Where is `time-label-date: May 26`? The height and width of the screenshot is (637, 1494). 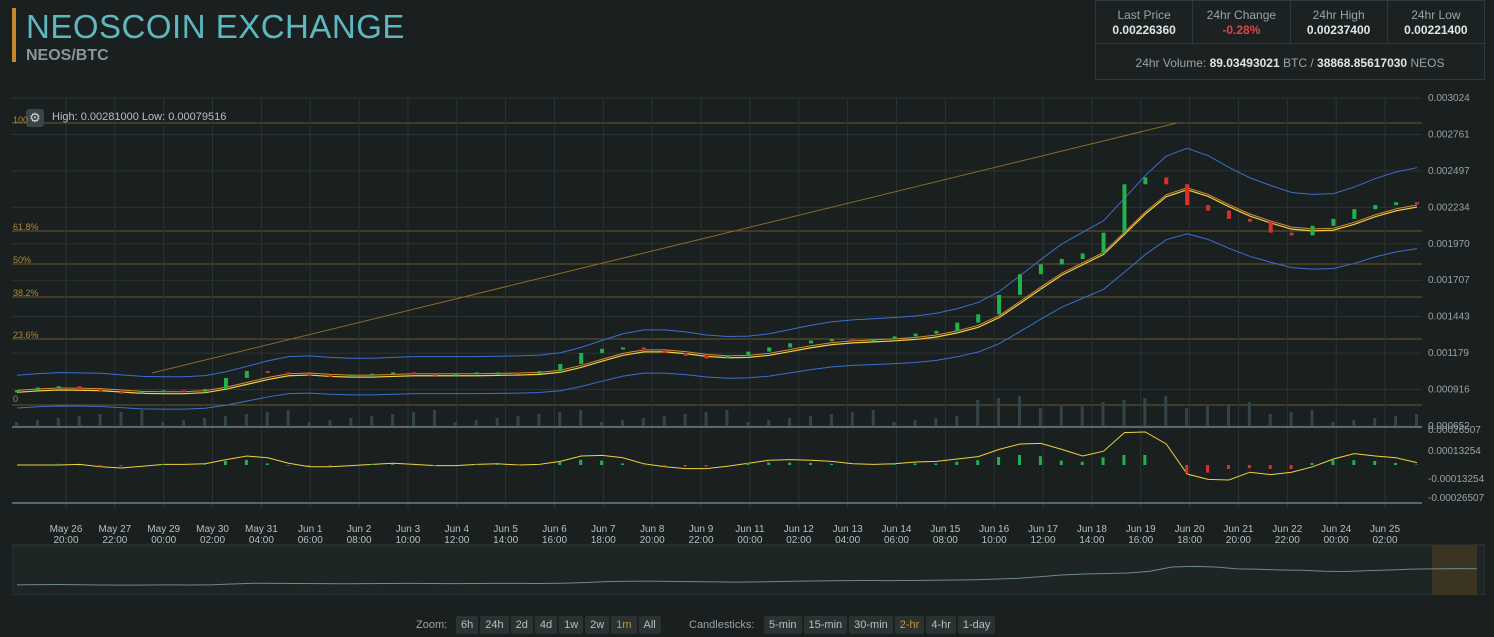 time-label-date: May 26 is located at coordinates (66, 529).